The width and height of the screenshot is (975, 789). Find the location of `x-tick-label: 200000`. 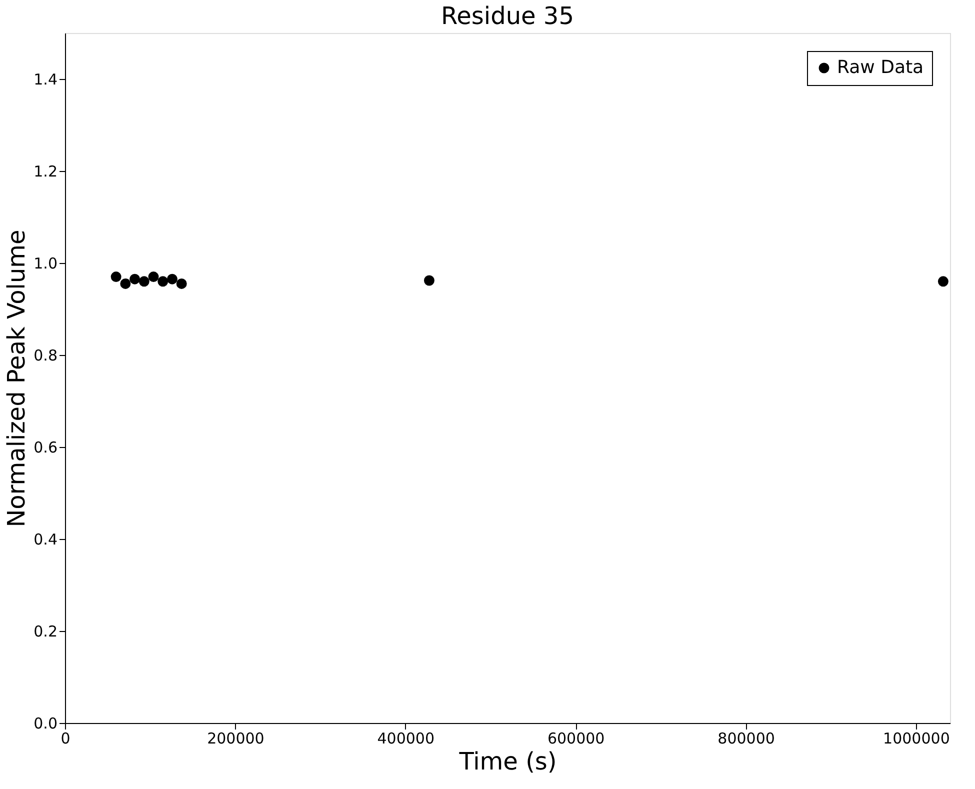

x-tick-label: 200000 is located at coordinates (235, 739).